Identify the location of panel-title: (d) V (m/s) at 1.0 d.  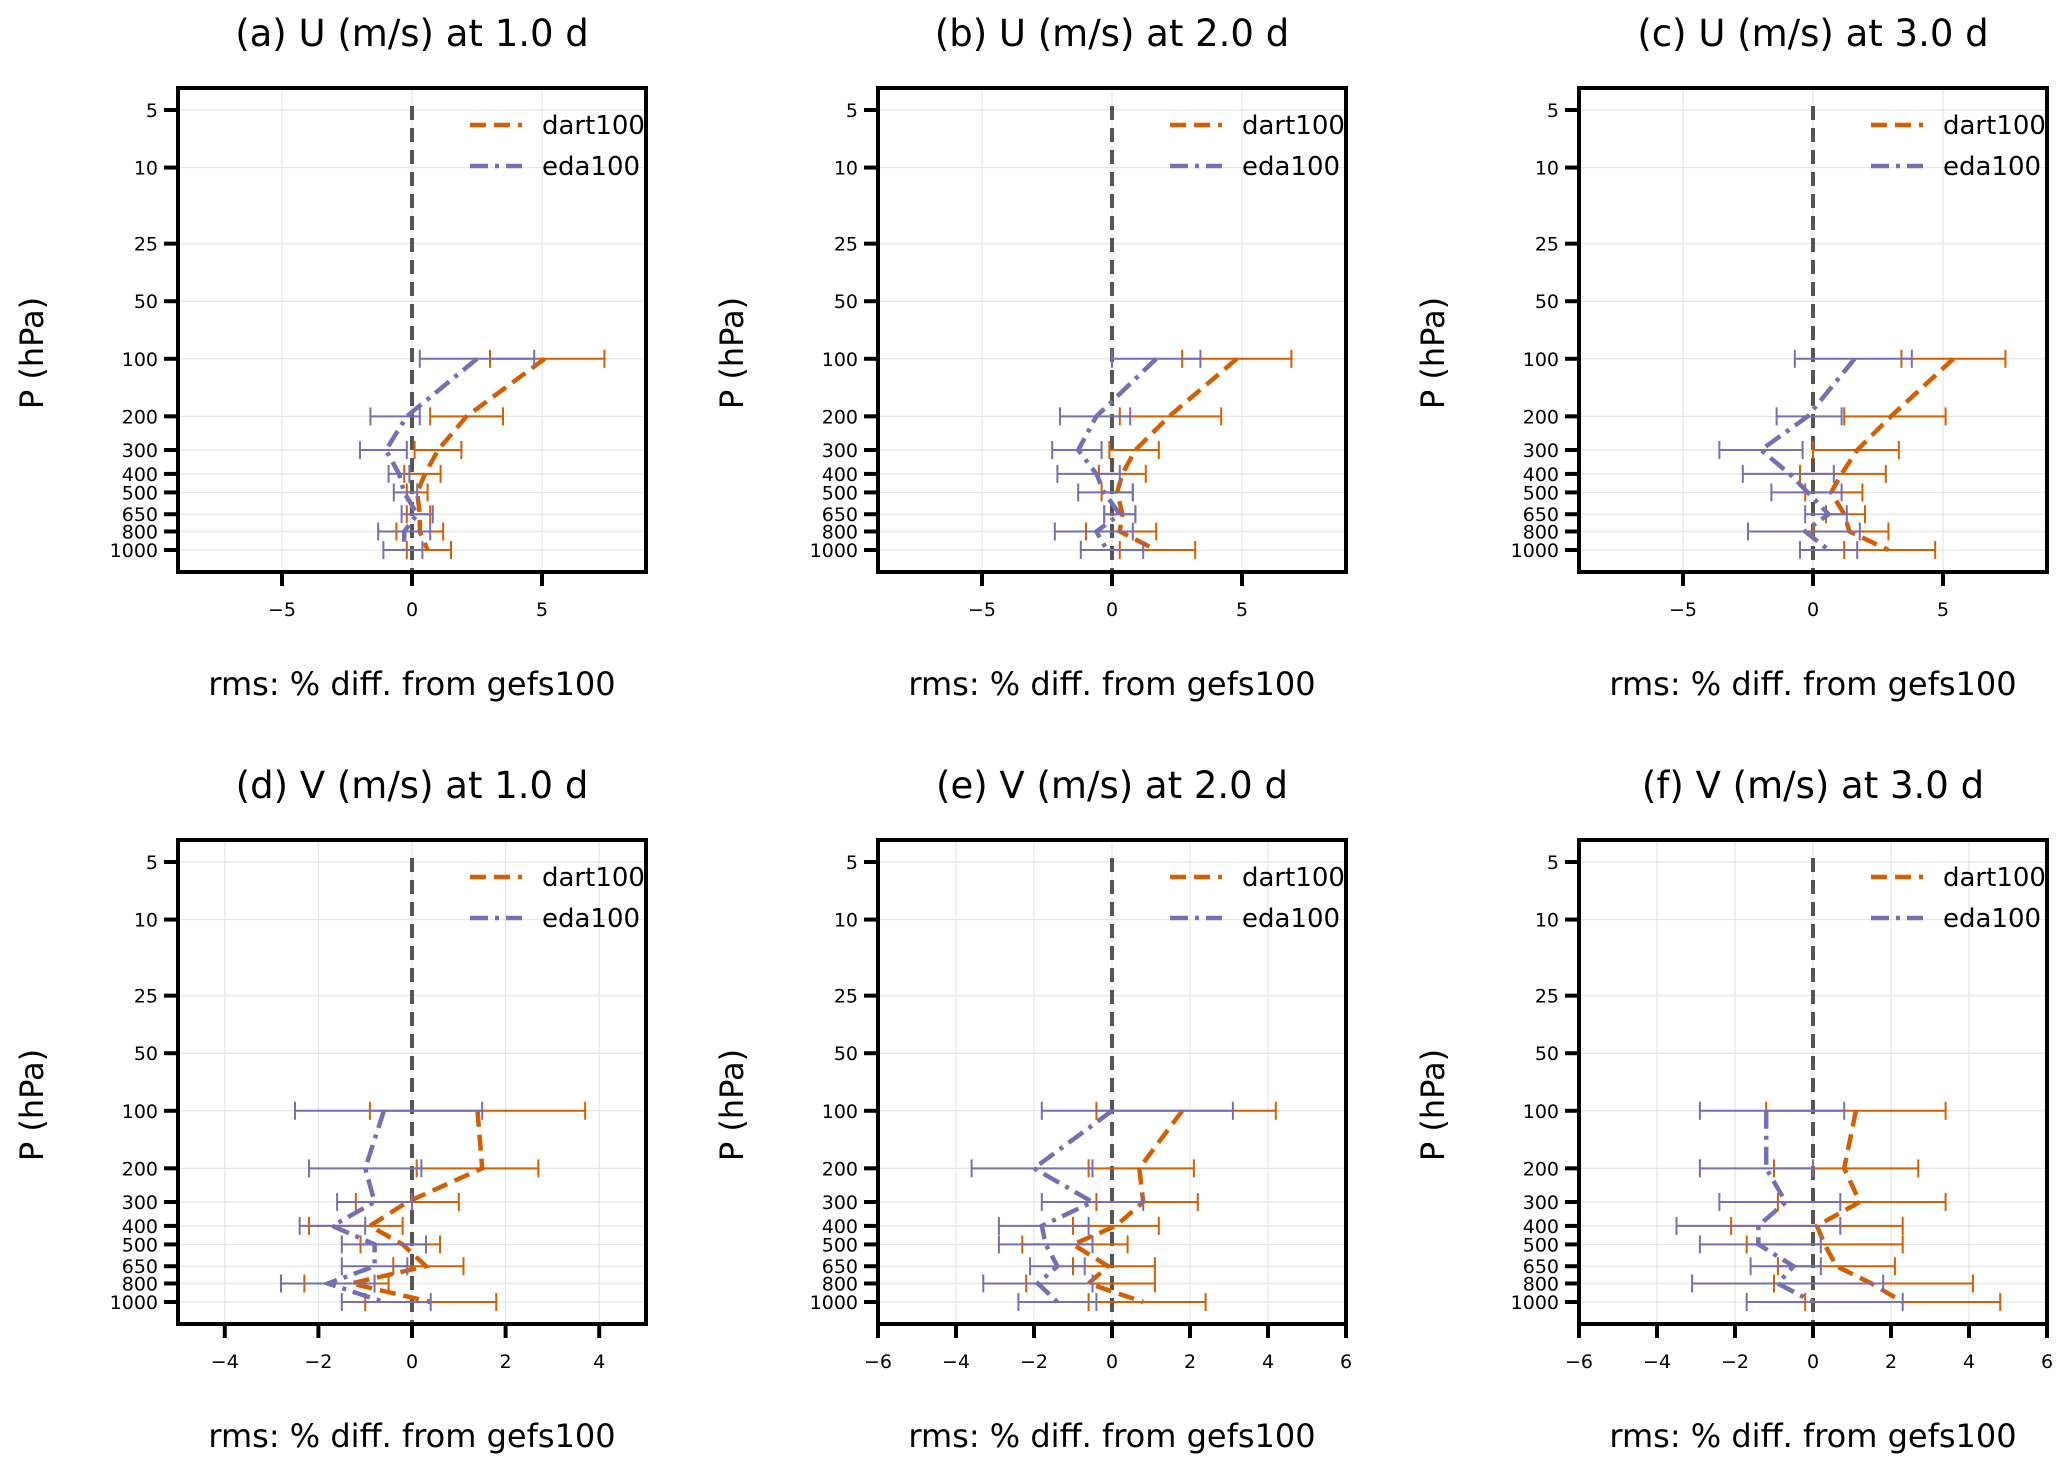
(412, 785).